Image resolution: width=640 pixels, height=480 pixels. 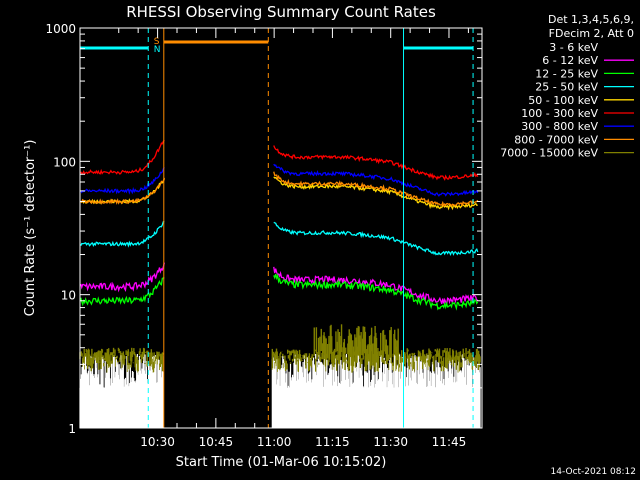 What do you see at coordinates (64, 162) in the screenshot?
I see `y-tick-label: 100` at bounding box center [64, 162].